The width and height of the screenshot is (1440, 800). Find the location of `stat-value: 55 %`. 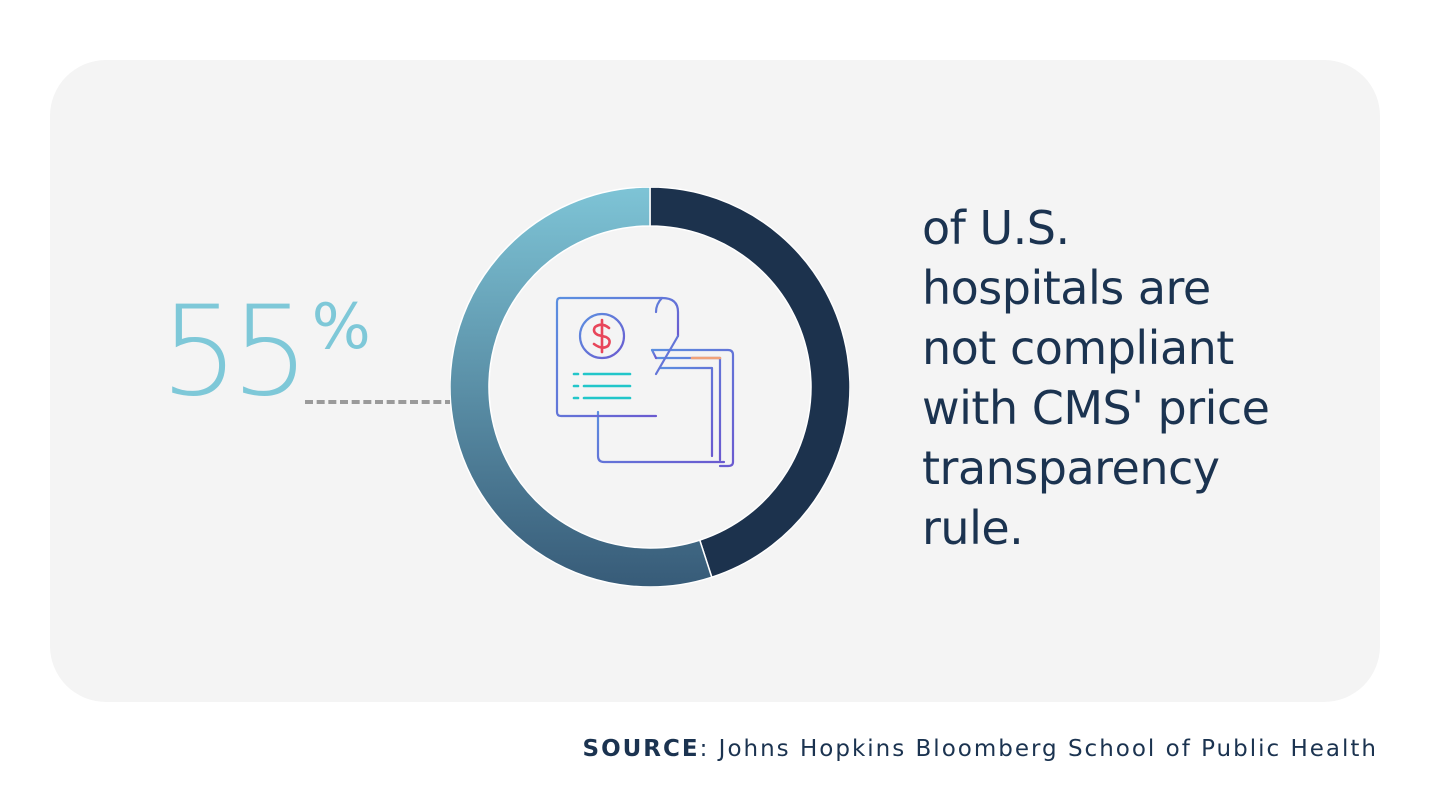

stat-value: 55 % is located at coordinates (265, 360).